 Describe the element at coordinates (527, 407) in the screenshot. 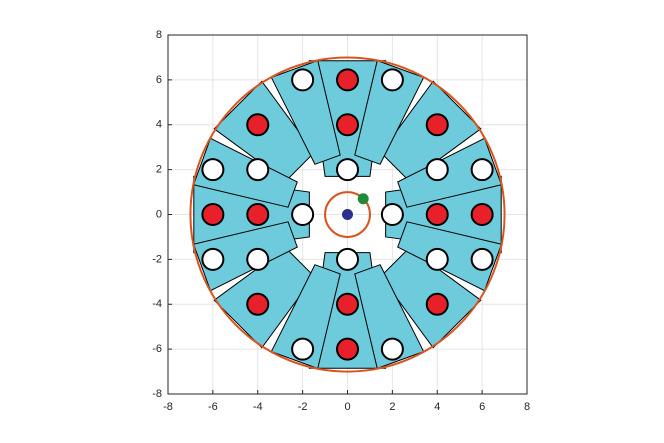

I see `x-tick-label: 8` at that location.